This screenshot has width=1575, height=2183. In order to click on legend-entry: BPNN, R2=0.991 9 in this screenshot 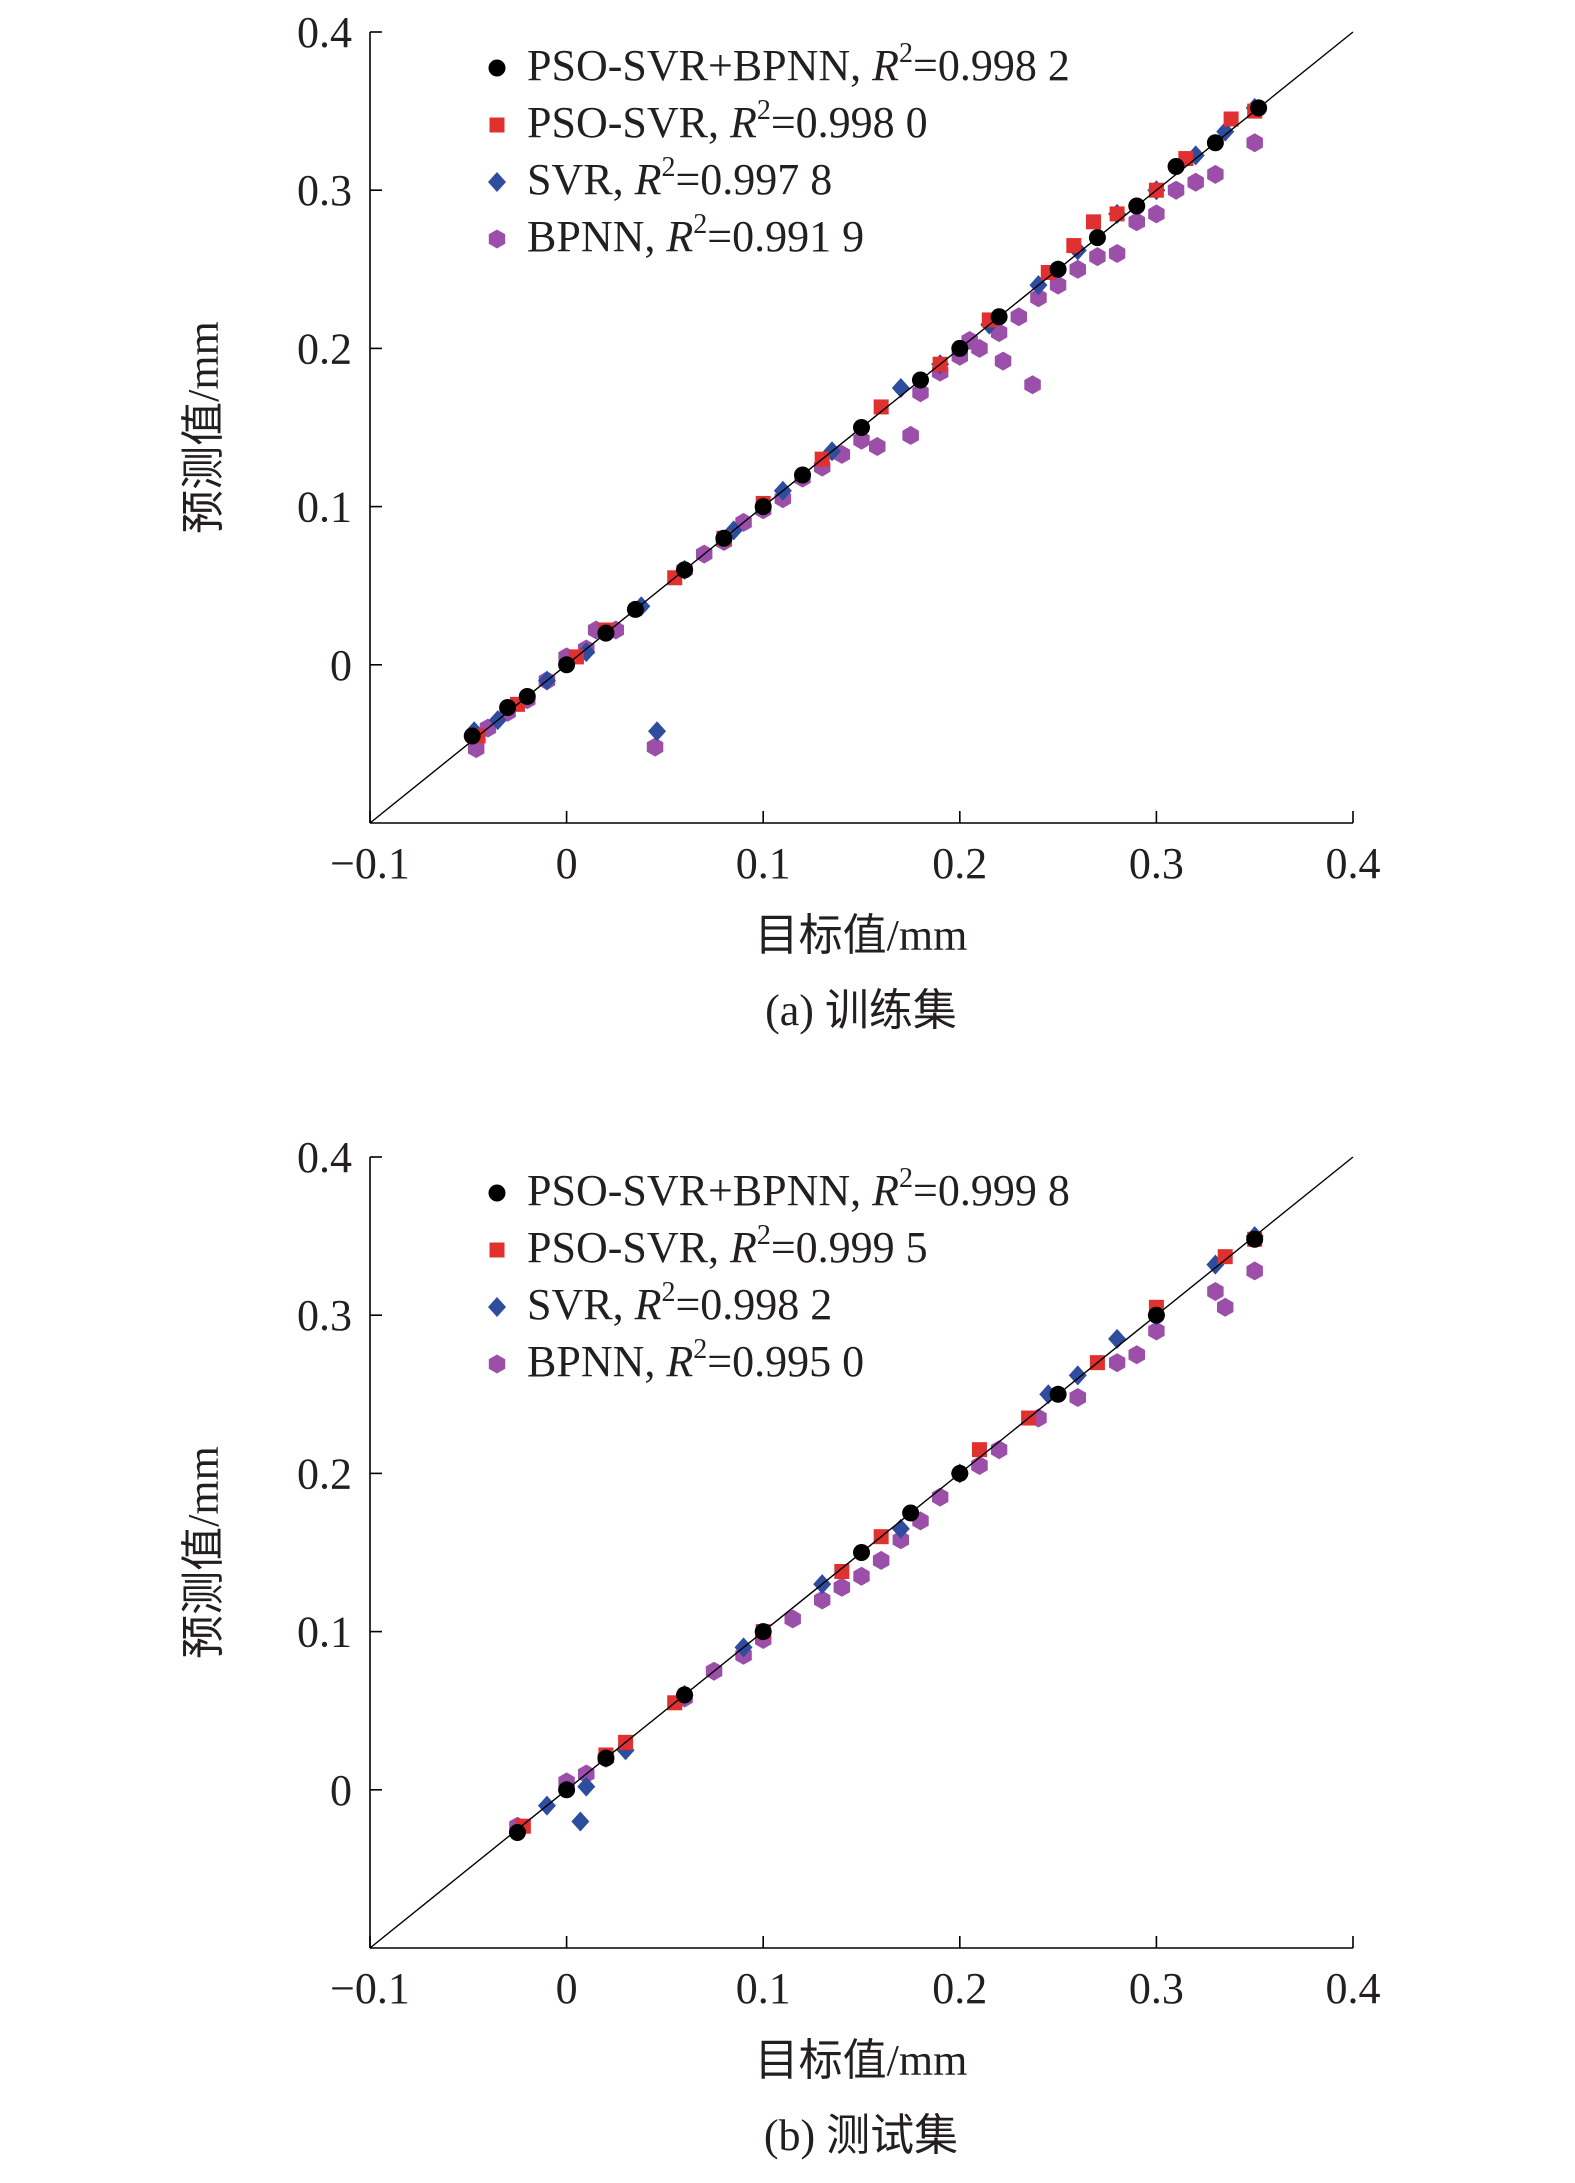, I will do `click(695, 235)`.